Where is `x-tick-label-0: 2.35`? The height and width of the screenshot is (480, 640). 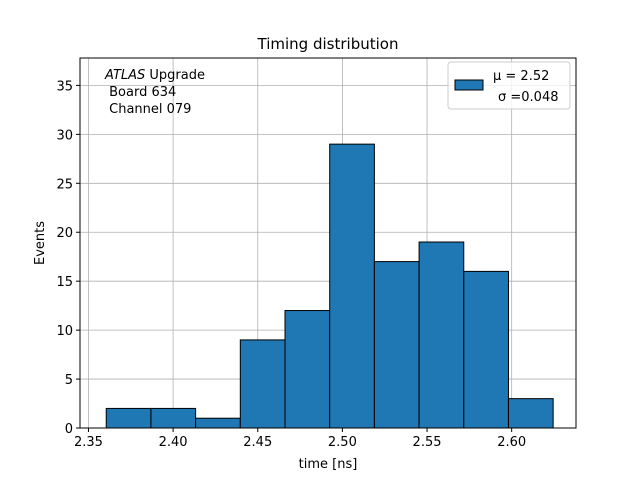
x-tick-label-0: 2.35 is located at coordinates (88, 442).